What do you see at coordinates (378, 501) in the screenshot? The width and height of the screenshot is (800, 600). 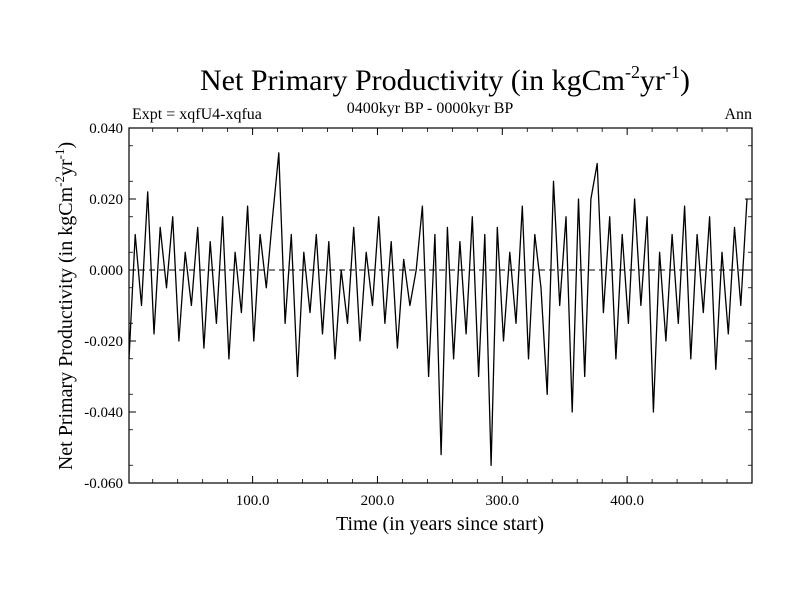 I see `x-tick-label: 200.0` at bounding box center [378, 501].